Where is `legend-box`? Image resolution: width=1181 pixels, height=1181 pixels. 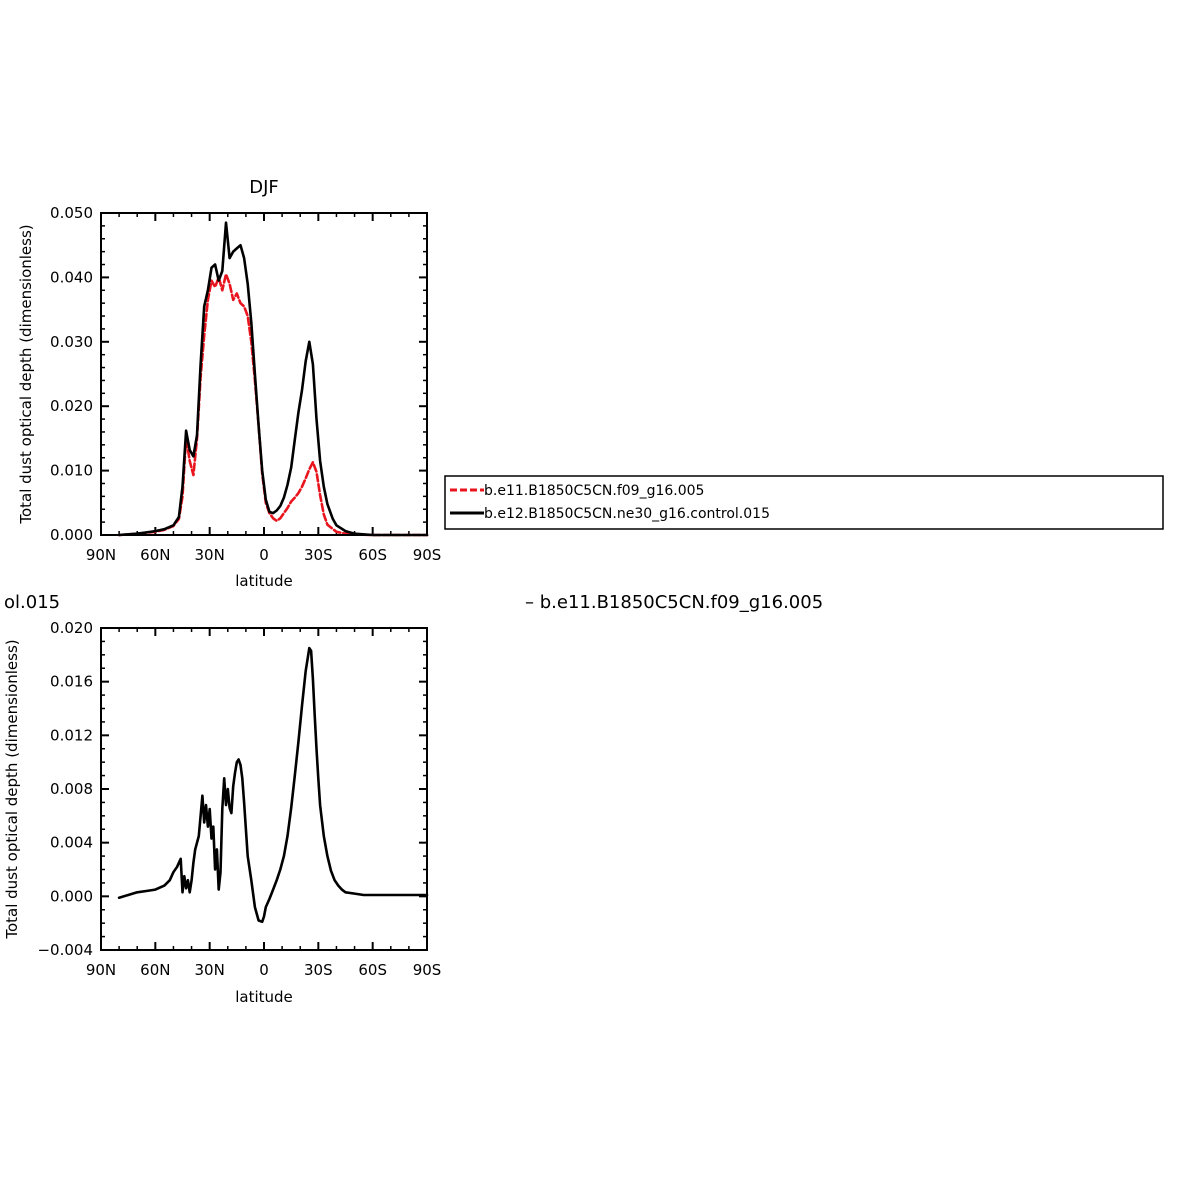
legend-box is located at coordinates (804, 502).